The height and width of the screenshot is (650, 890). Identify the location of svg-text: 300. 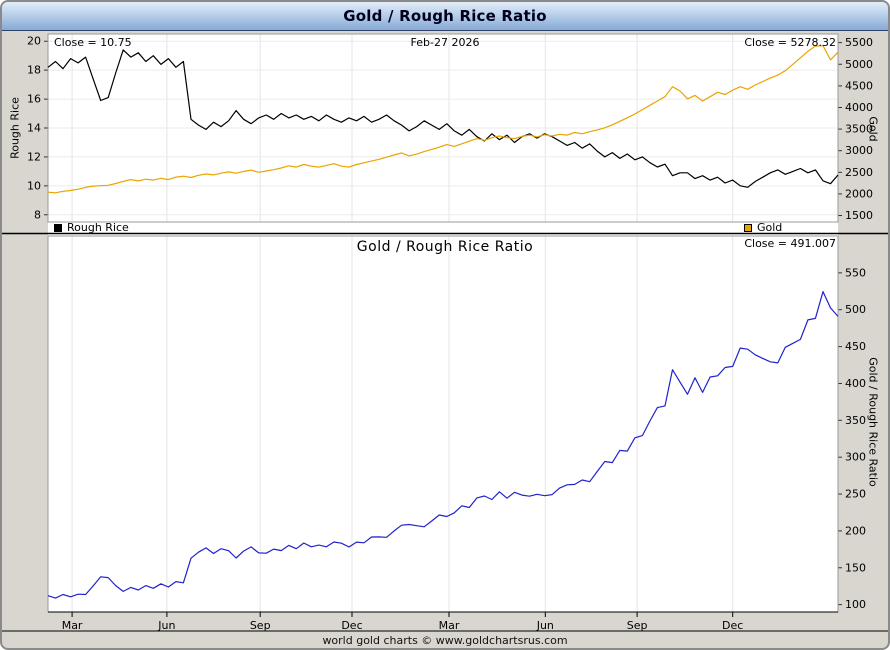
(855, 457).